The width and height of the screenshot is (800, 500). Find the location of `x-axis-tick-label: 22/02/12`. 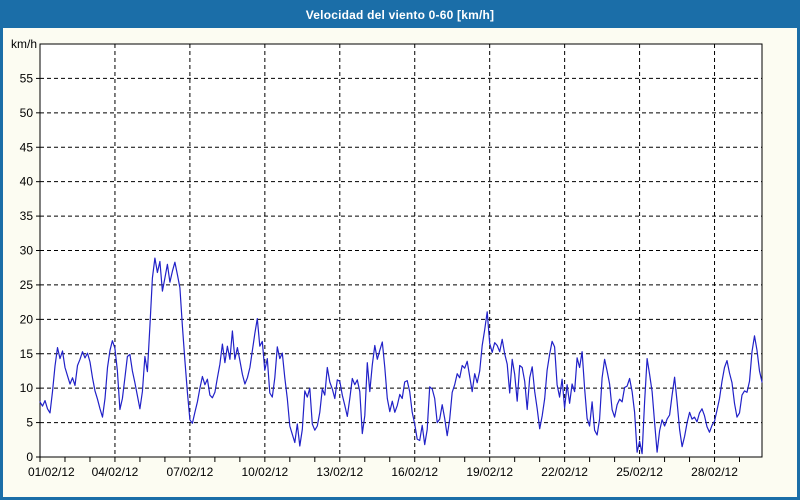

x-axis-tick-label: 22/02/12 is located at coordinates (564, 472).